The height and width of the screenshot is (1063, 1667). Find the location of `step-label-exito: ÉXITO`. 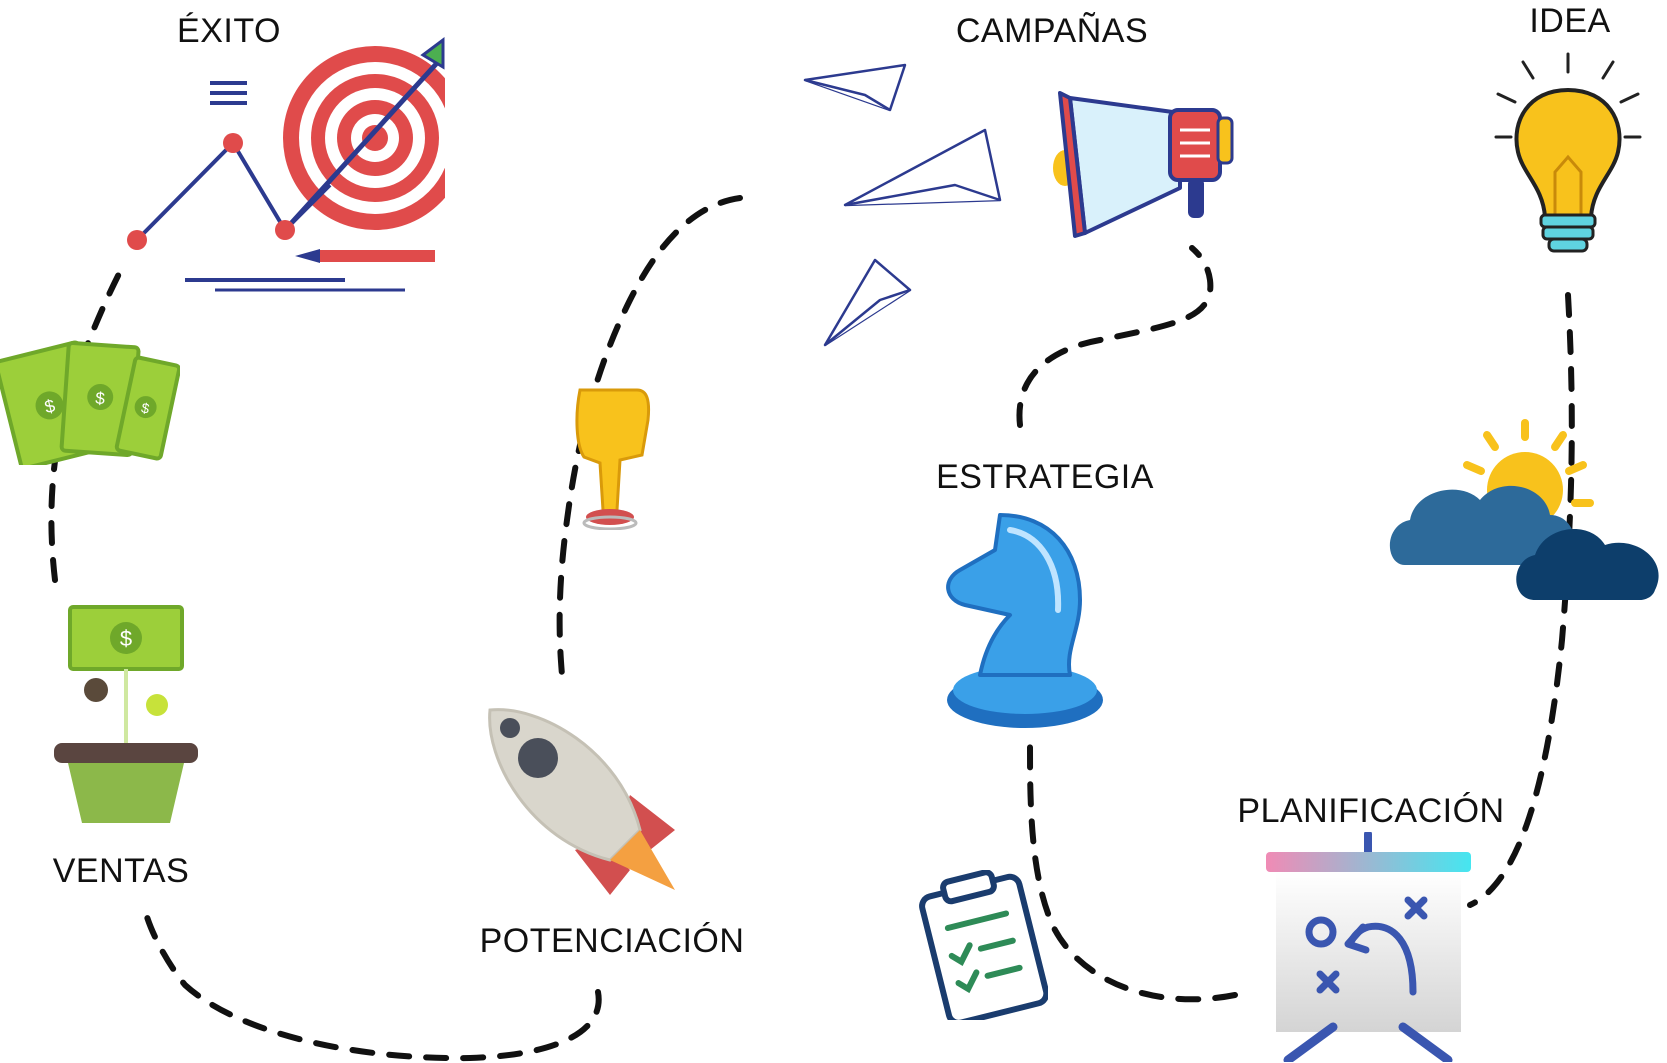

step-label-exito: ÉXITO is located at coordinates (229, 31).